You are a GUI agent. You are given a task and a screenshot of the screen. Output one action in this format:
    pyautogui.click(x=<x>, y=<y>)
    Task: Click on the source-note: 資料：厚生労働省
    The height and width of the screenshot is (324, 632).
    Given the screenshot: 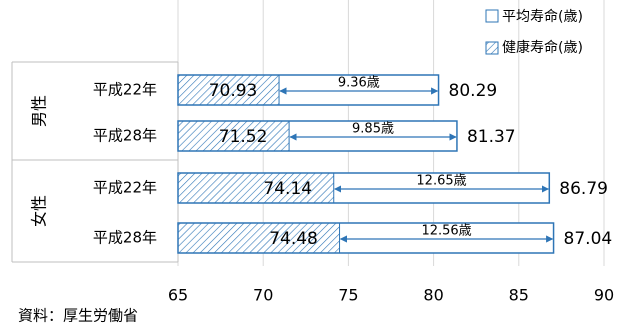 What is the action you would take?
    pyautogui.click(x=78, y=315)
    